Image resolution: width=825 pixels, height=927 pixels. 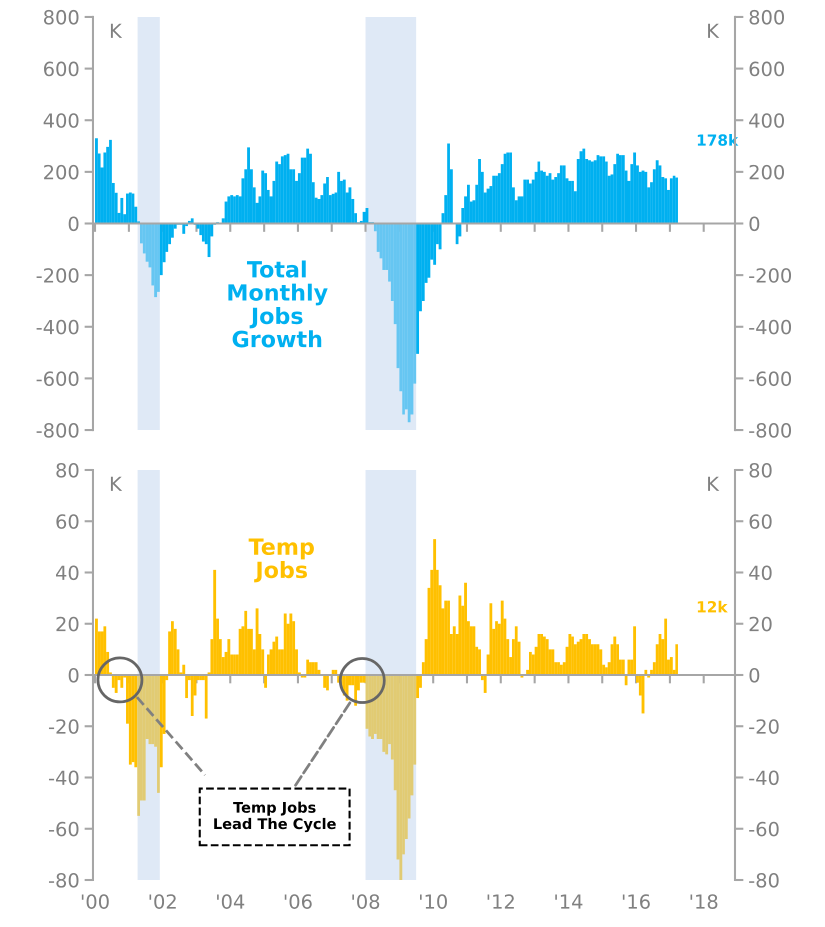 What do you see at coordinates (57, 275) in the screenshot?
I see `y-tick-label: -200` at bounding box center [57, 275].